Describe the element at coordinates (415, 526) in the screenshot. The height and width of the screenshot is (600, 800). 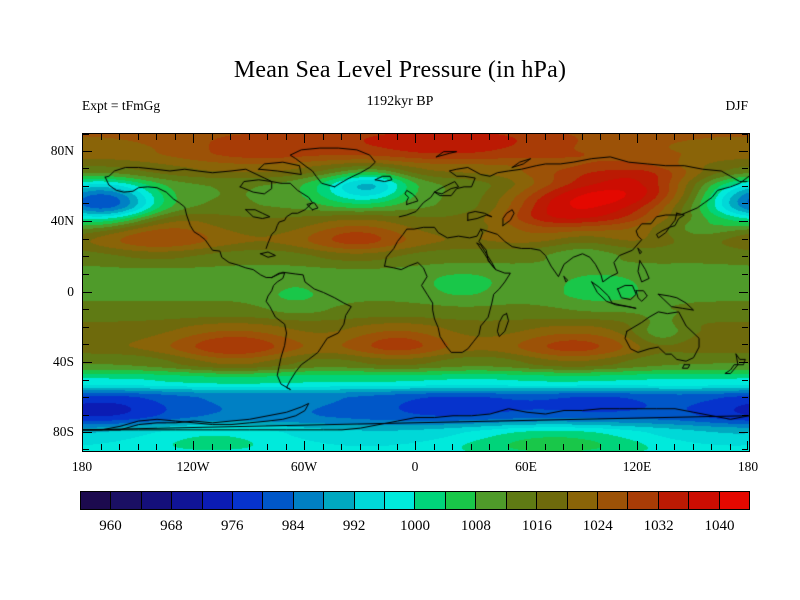
I see `colorbar-tick-label: 1000` at that location.